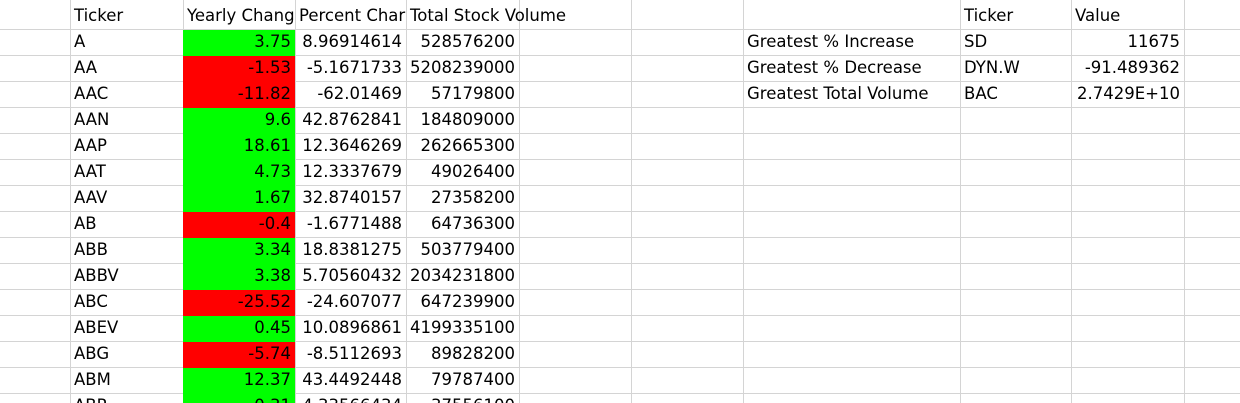 The image size is (1240, 403). I want to click on summary-label-cell: Greatest Total Volume, so click(838, 93).